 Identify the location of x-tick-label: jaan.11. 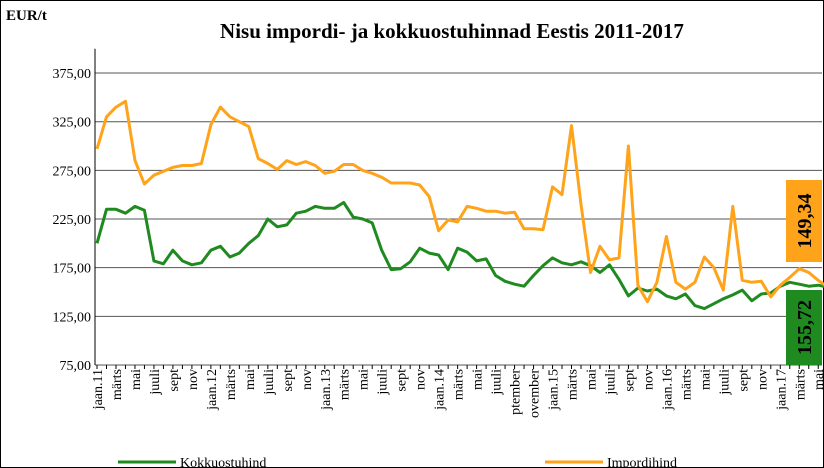
(98, 389).